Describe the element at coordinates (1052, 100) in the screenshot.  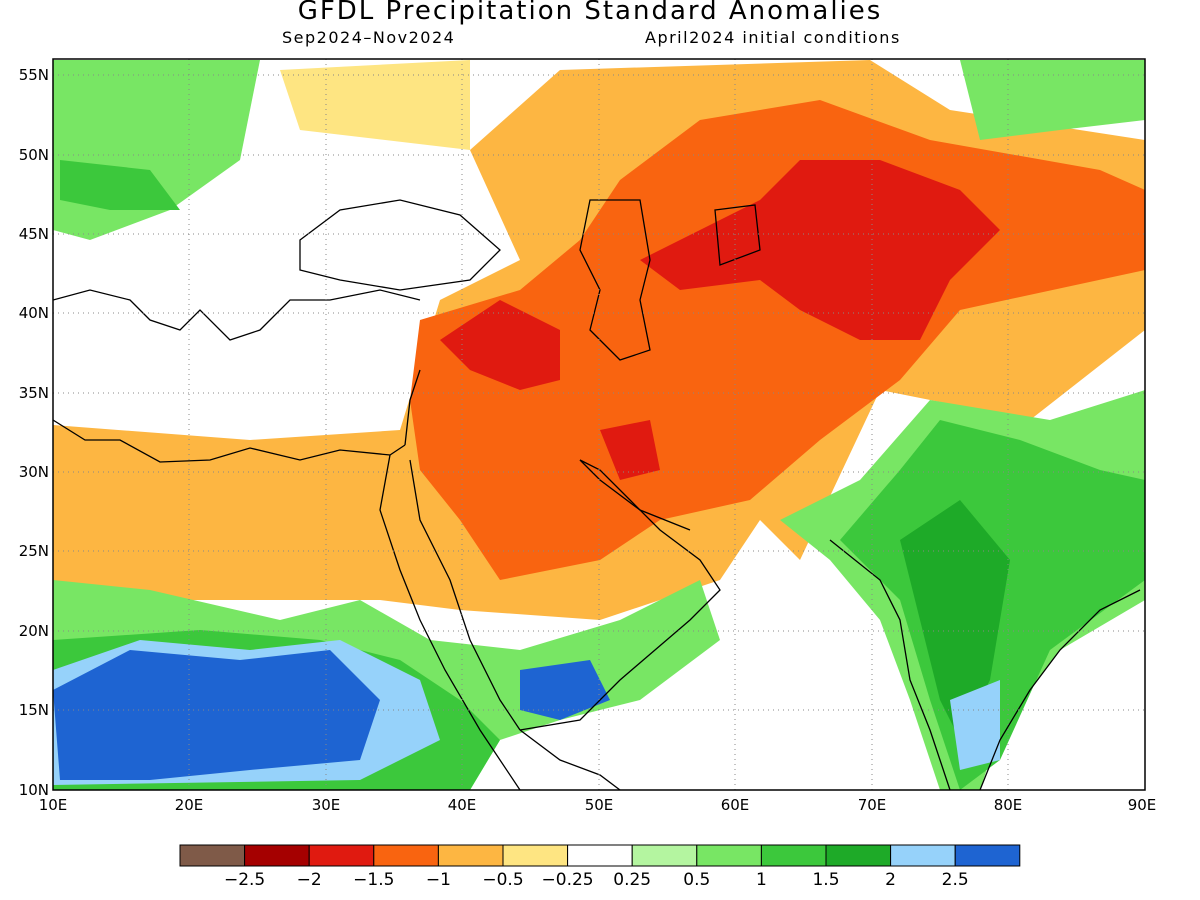
I see `wet-north-east` at that location.